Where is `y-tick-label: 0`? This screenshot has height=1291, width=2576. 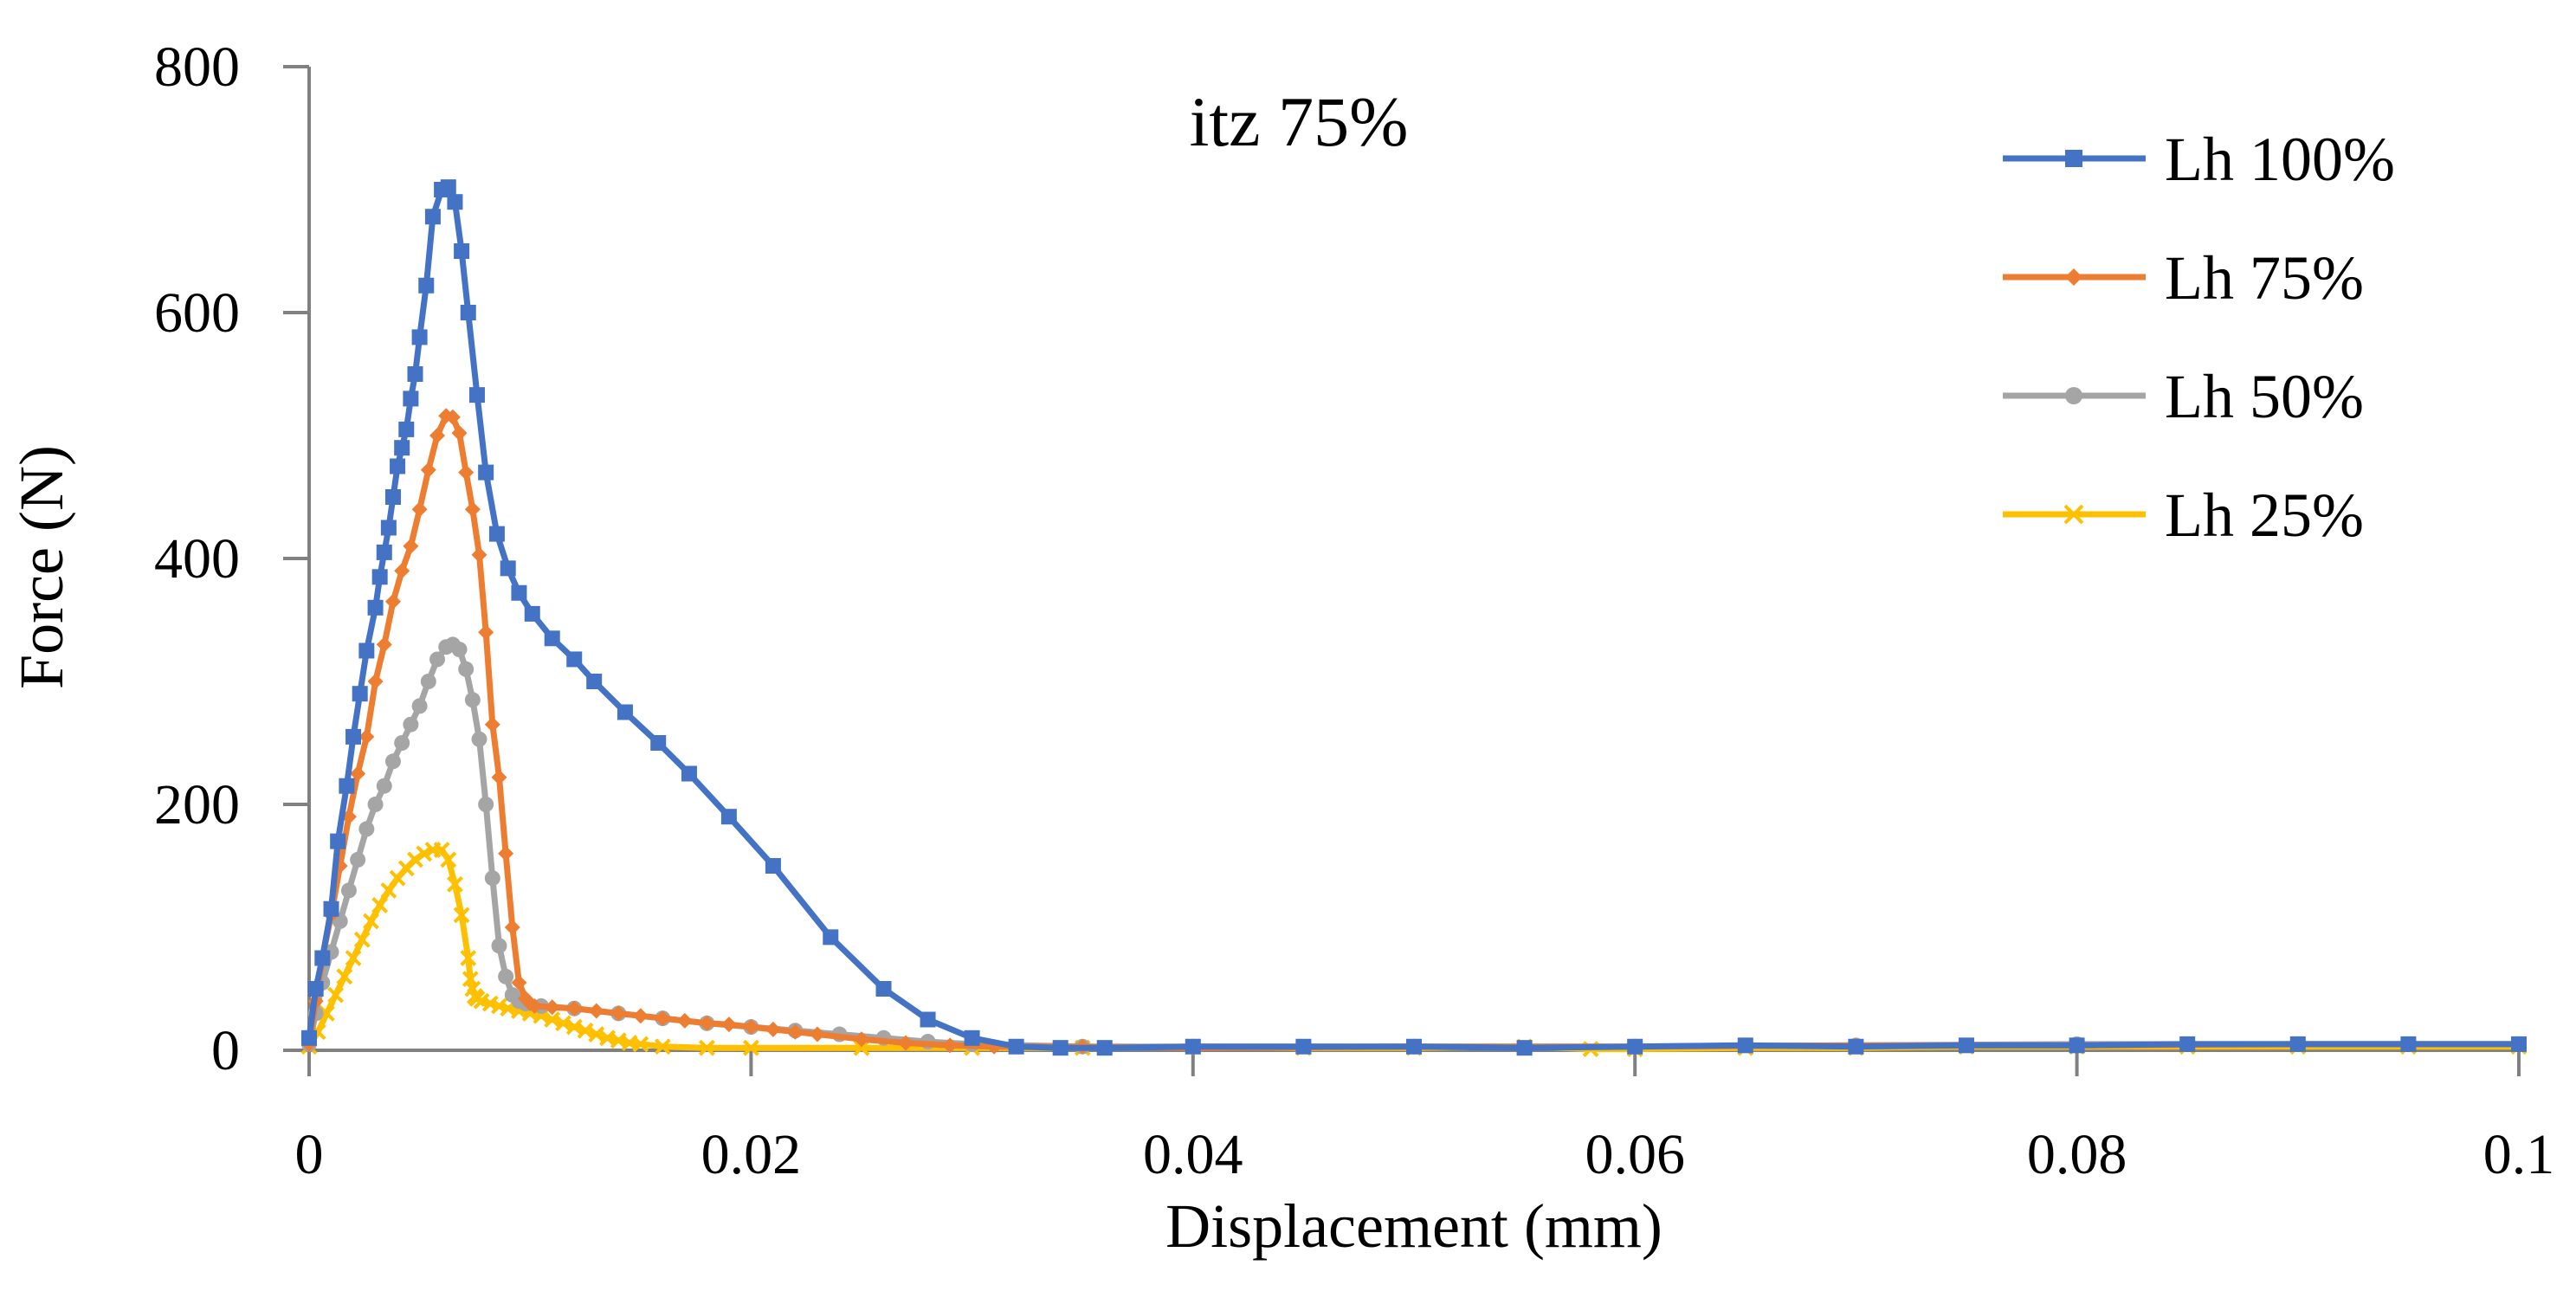
y-tick-label: 0 is located at coordinates (226, 1051).